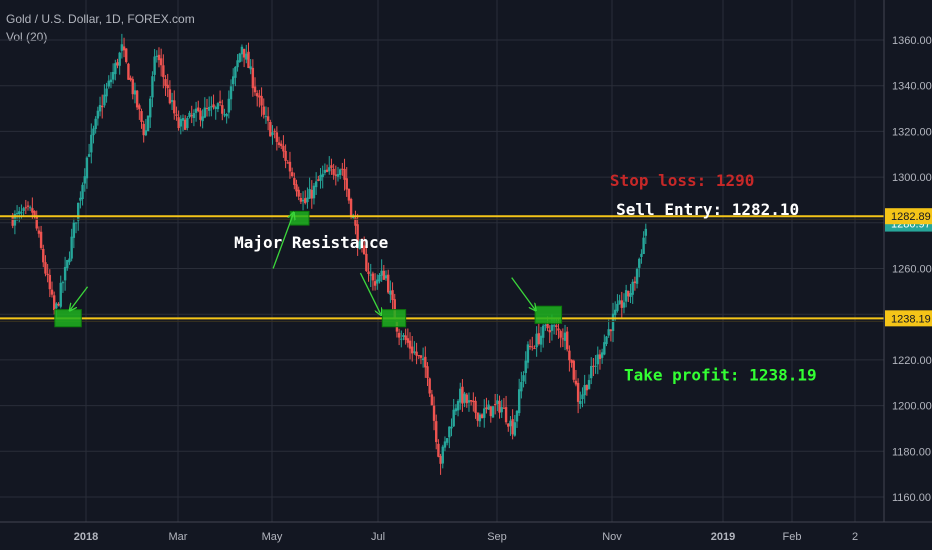 This screenshot has height=550, width=932. Describe the element at coordinates (100, 19) in the screenshot. I see `symbol-title: Gold / U.S. Dollar, 1D, FOREX.com` at that location.